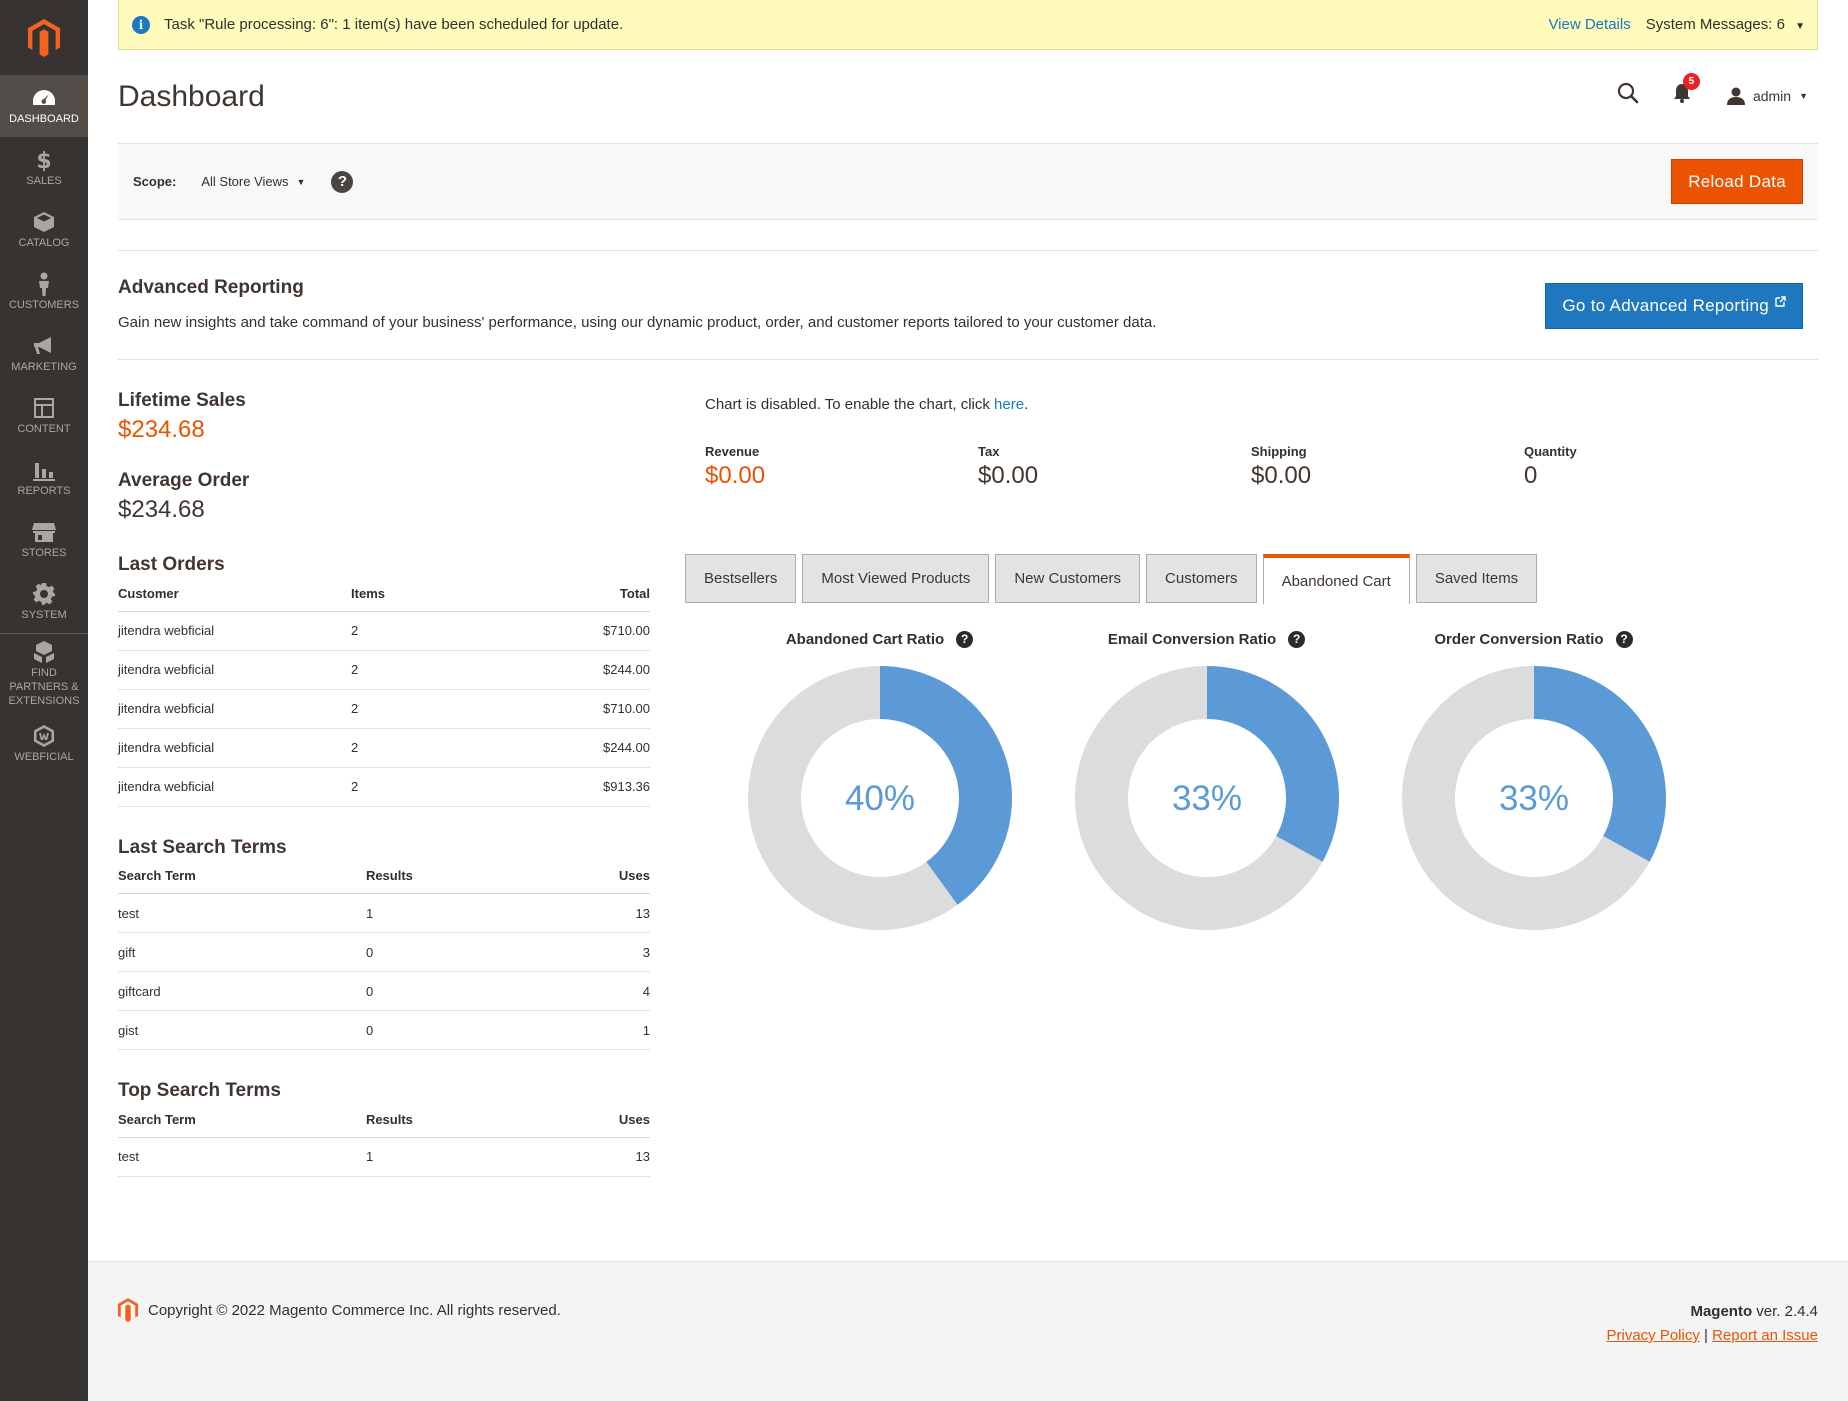  What do you see at coordinates (44, 119) in the screenshot?
I see `sidebar-item-label: Dashboard` at bounding box center [44, 119].